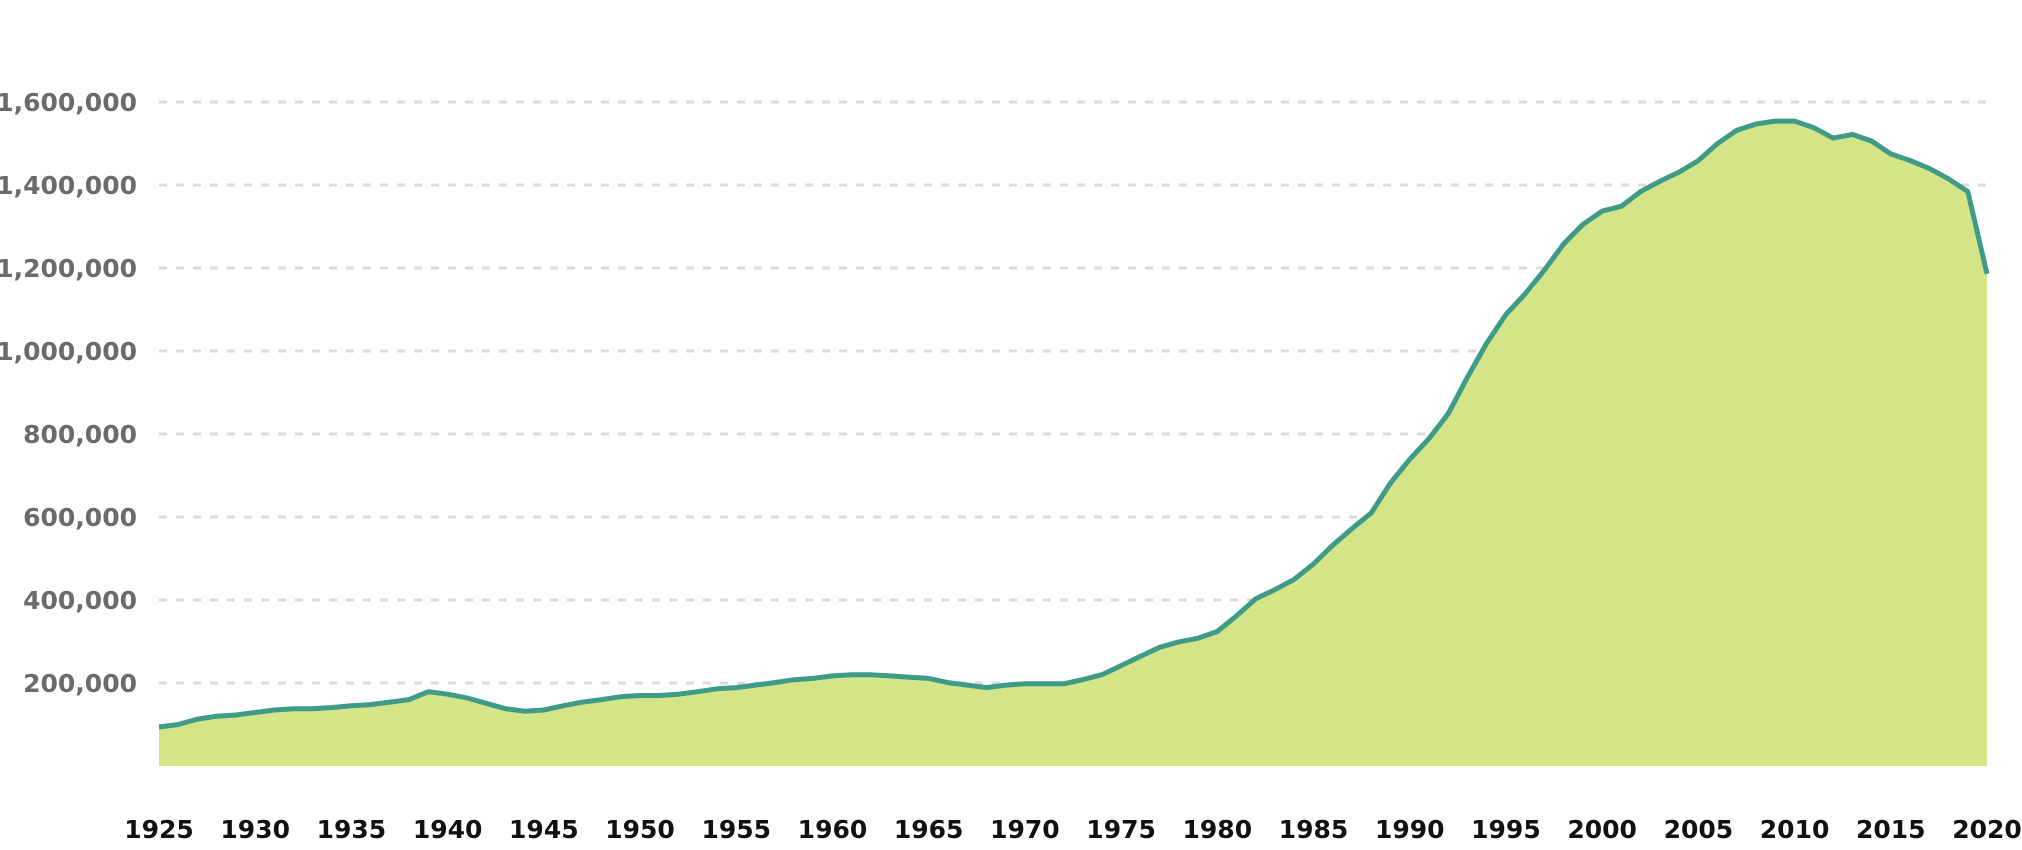  Describe the element at coordinates (80, 434) in the screenshot. I see `y-tick-label: 800,000` at that location.